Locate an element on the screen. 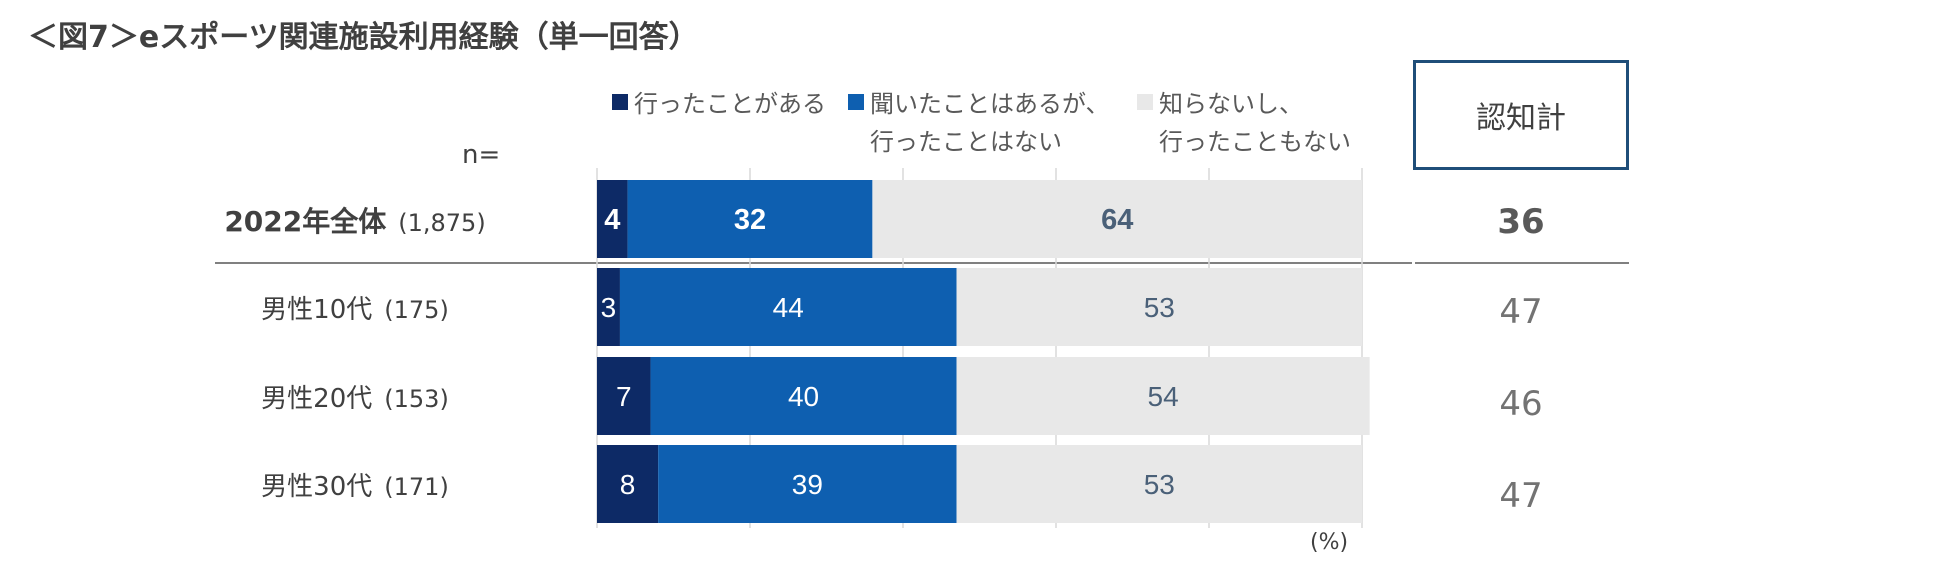 The image size is (1950, 576). bar-value-label: 8 is located at coordinates (628, 484).